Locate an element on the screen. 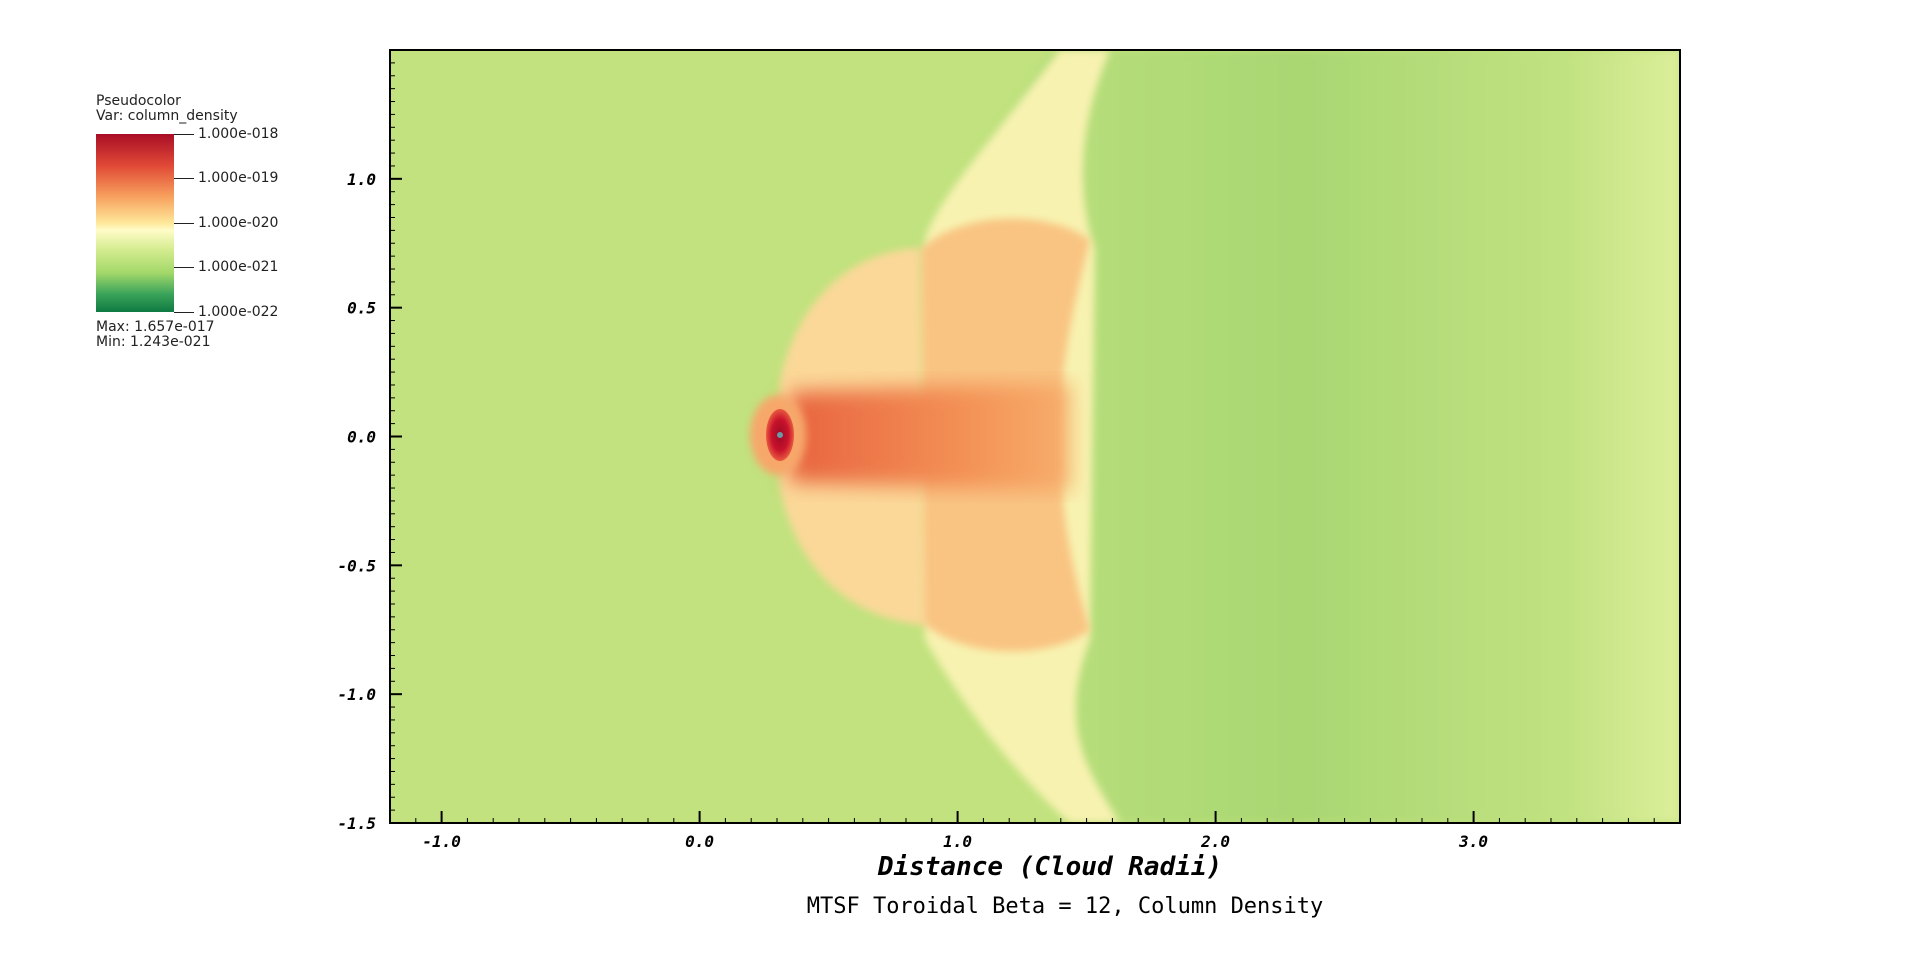 Image resolution: width=1920 pixels, height=958 pixels. colorbar-tick-label: 1.000e-021 is located at coordinates (238, 267).